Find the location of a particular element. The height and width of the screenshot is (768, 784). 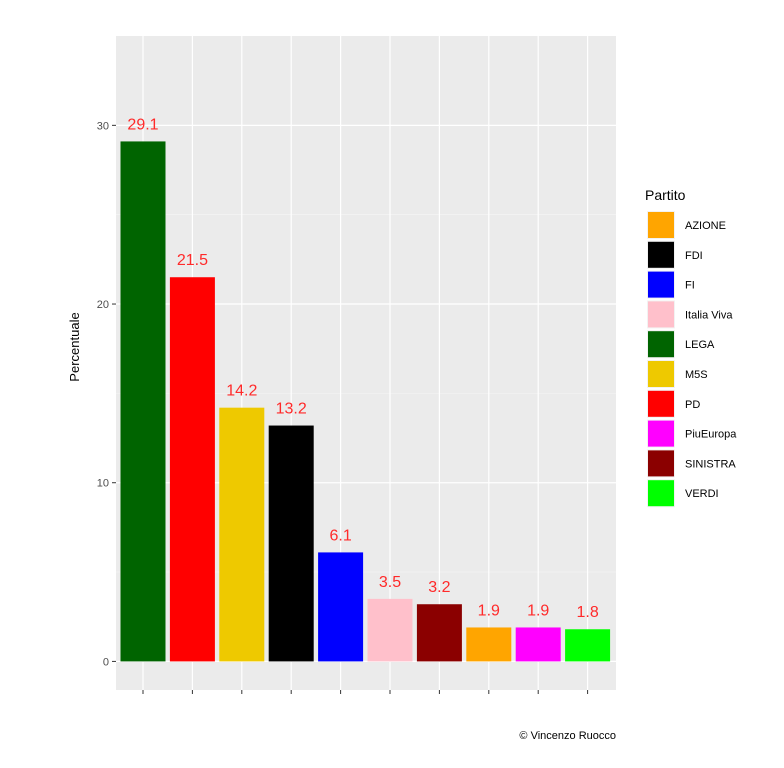

bar-azione is located at coordinates (489, 644).